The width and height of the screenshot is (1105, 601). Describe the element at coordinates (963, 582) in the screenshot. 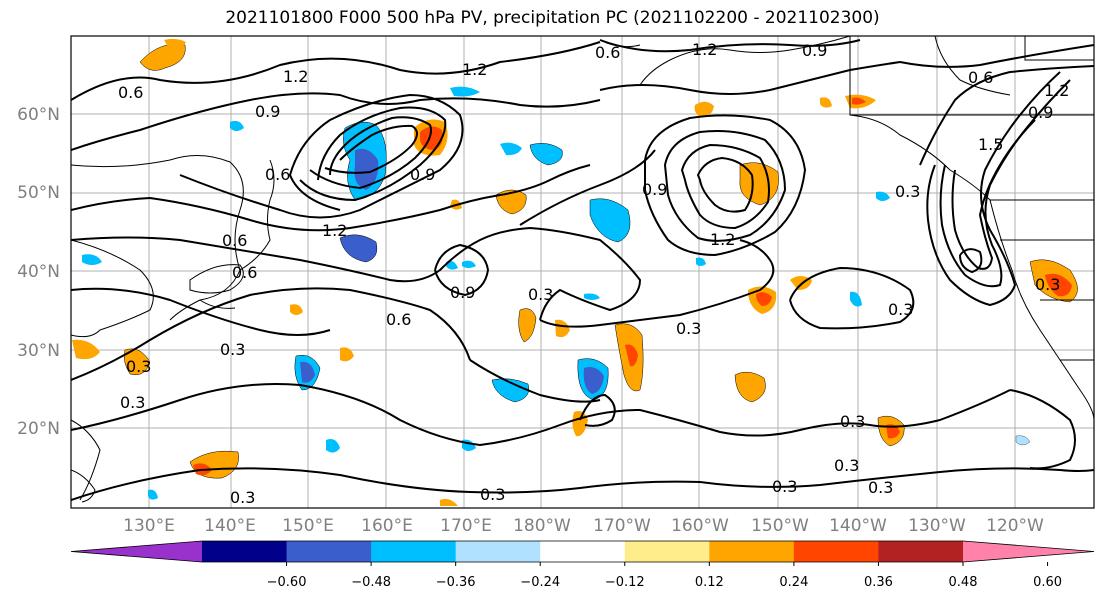

I see `colorbar-tick-label: 0.48` at that location.